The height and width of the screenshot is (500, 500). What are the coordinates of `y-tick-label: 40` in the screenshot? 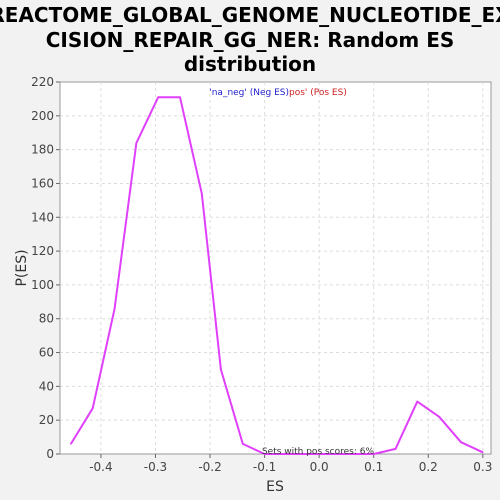 It's located at (46, 386).